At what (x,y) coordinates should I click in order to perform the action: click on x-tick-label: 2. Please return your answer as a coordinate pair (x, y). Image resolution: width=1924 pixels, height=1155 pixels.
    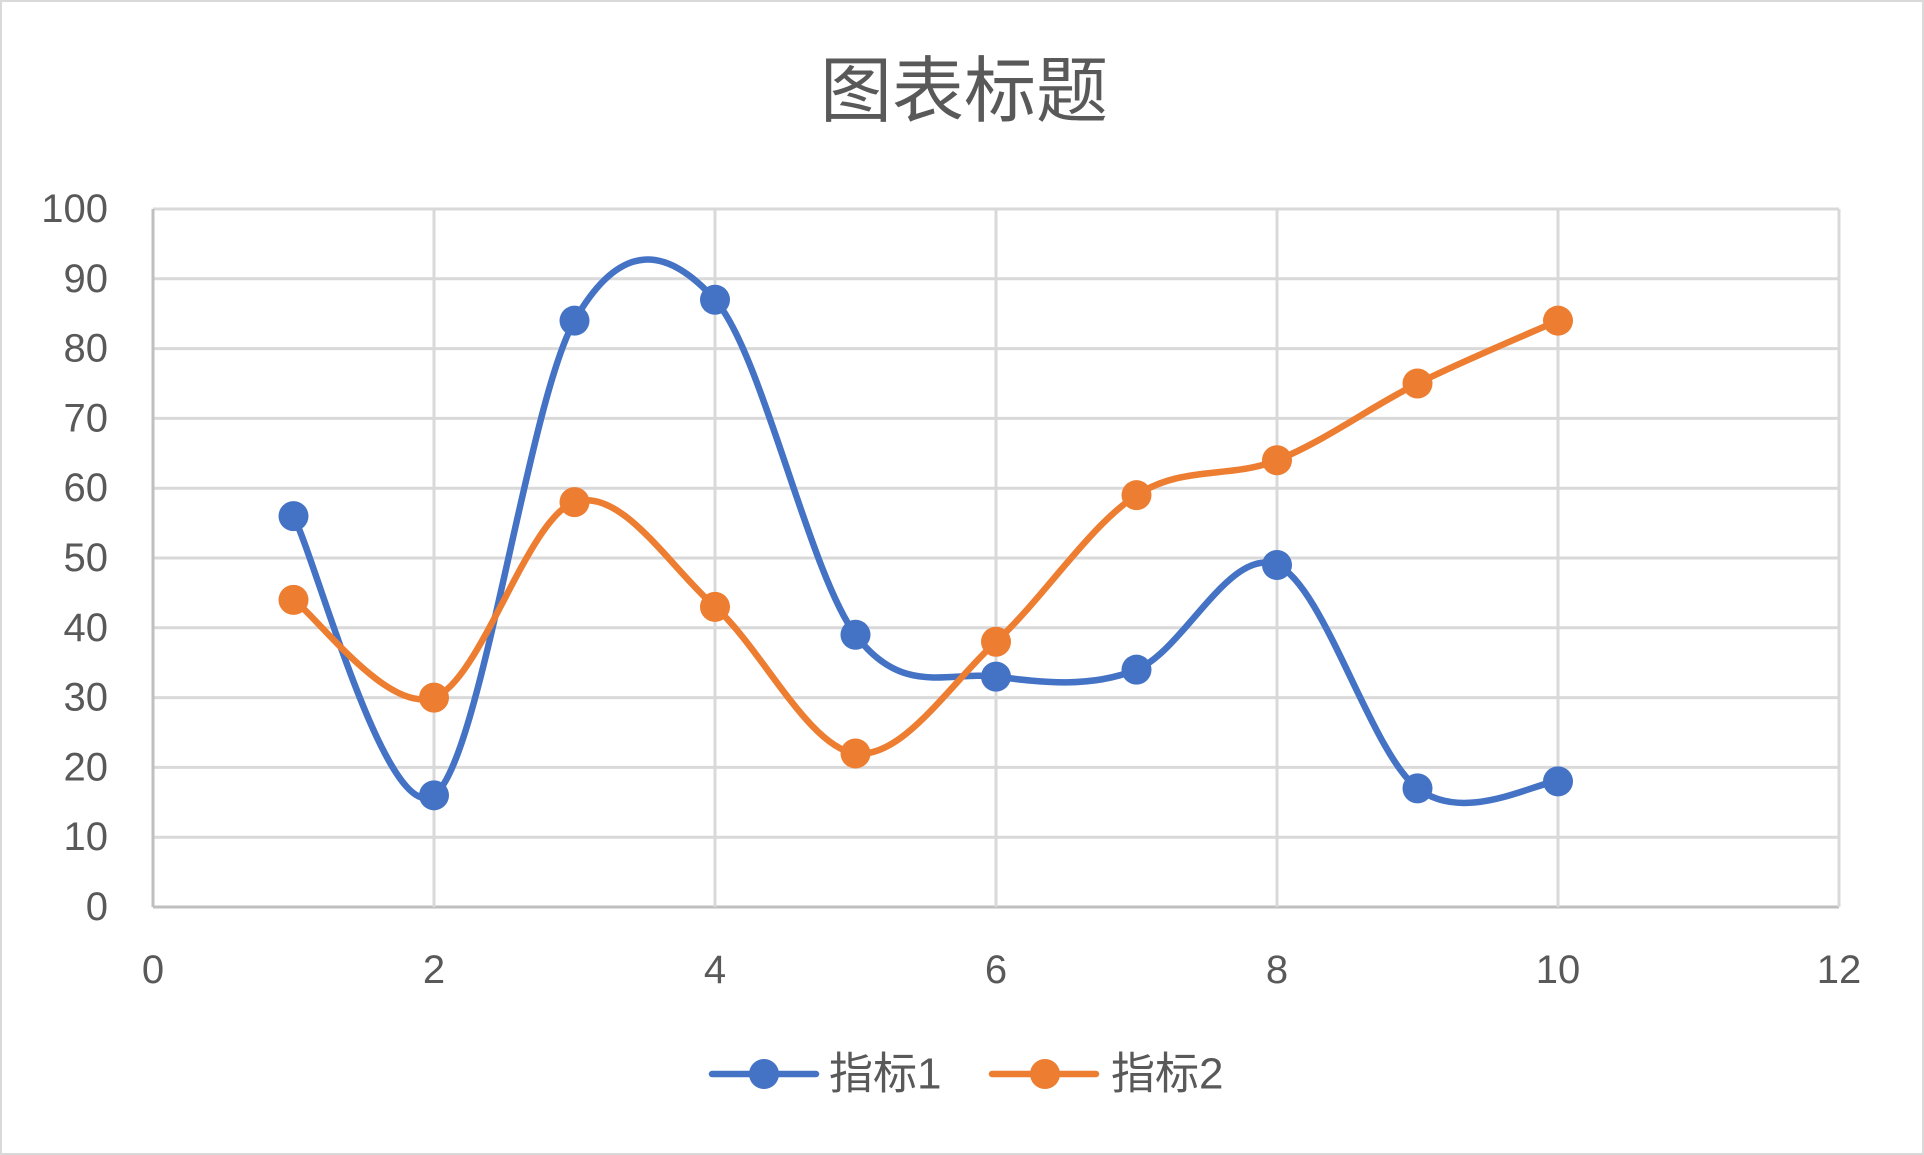
    Looking at the image, I should click on (434, 970).